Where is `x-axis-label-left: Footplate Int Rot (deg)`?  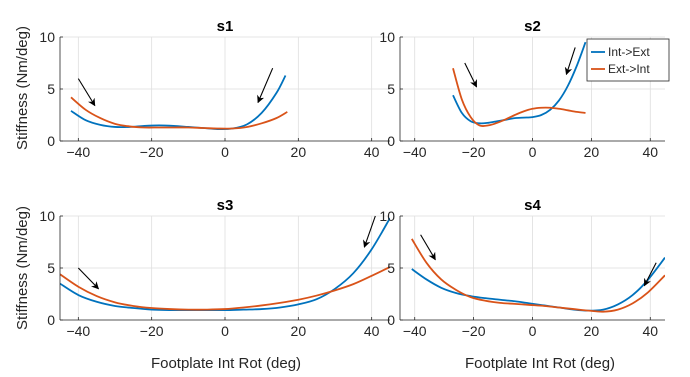 x-axis-label-left: Footplate Int Rot (deg) is located at coordinates (226, 363).